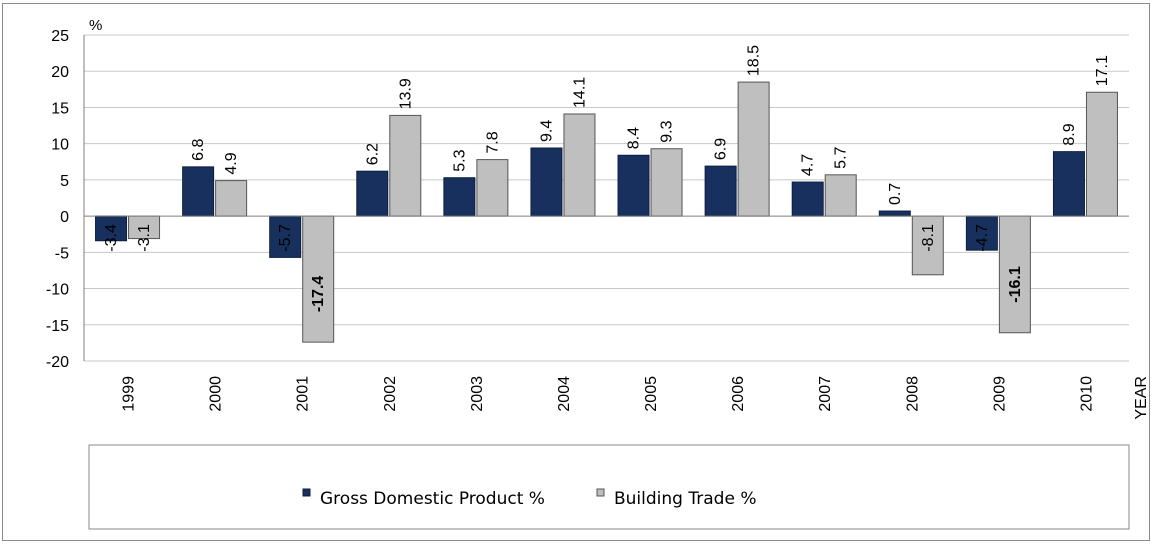 The height and width of the screenshot is (546, 1155). I want to click on y-tick-label: 5, so click(64, 181).